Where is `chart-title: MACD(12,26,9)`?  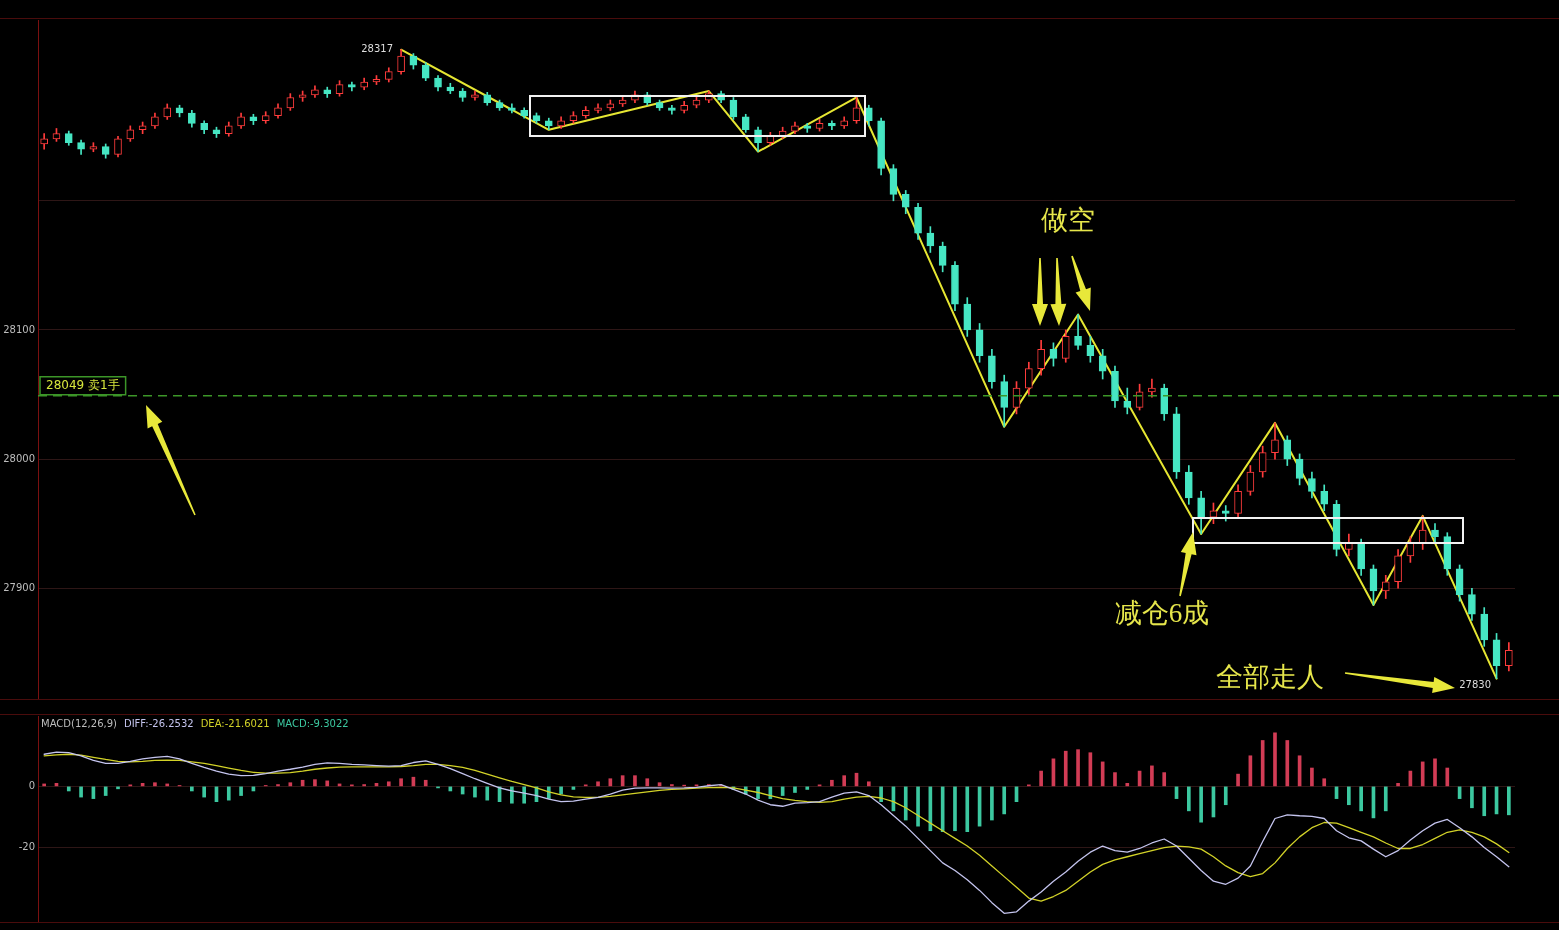 chart-title: MACD(12,26,9) is located at coordinates (79, 723).